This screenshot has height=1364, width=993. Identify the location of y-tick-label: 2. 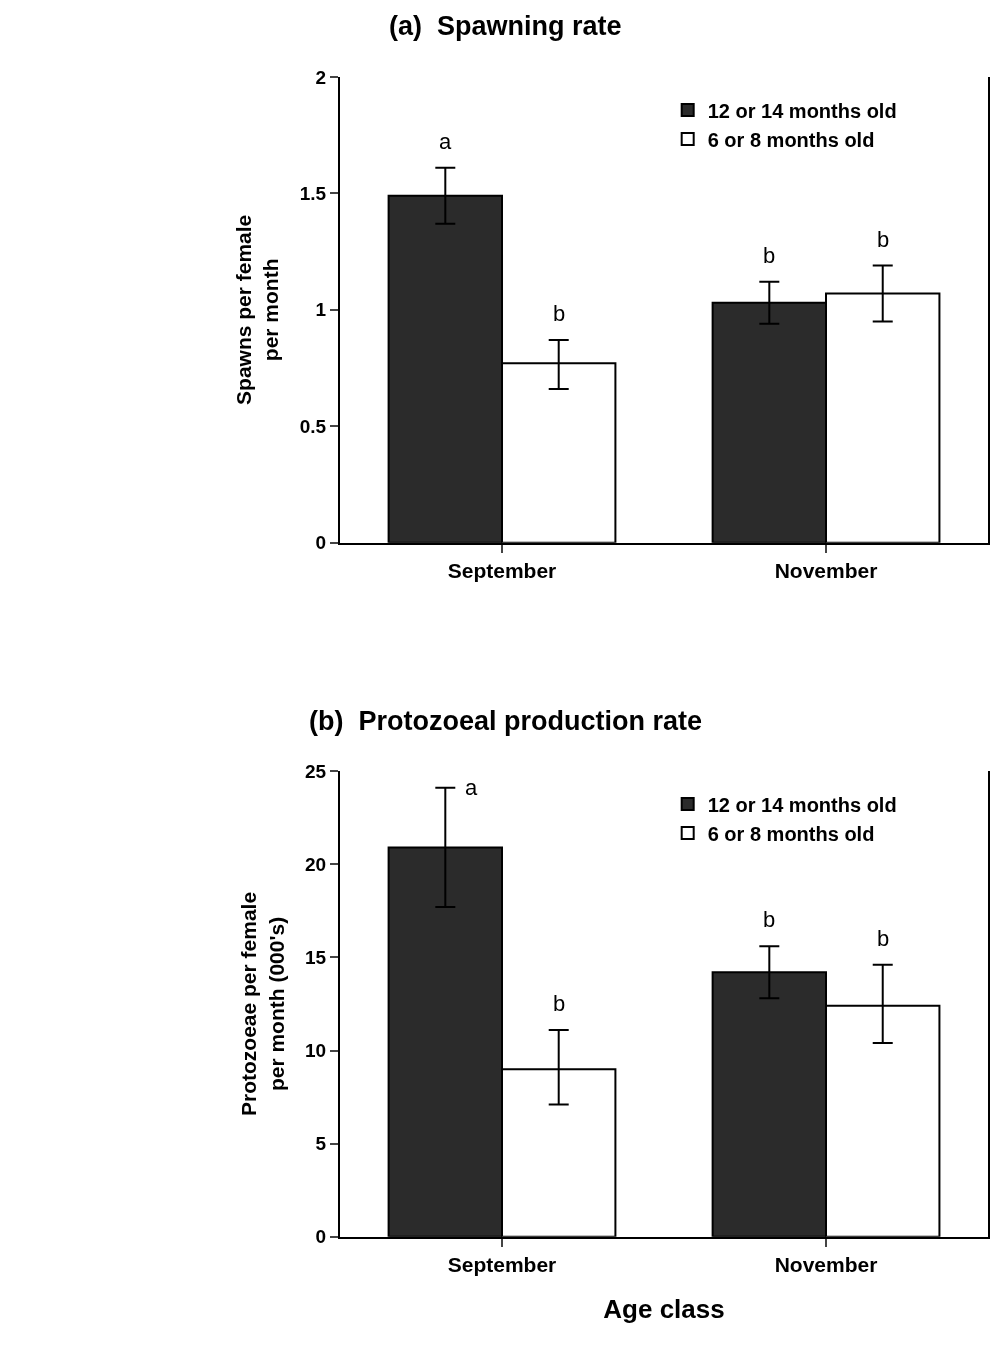
(321, 77).